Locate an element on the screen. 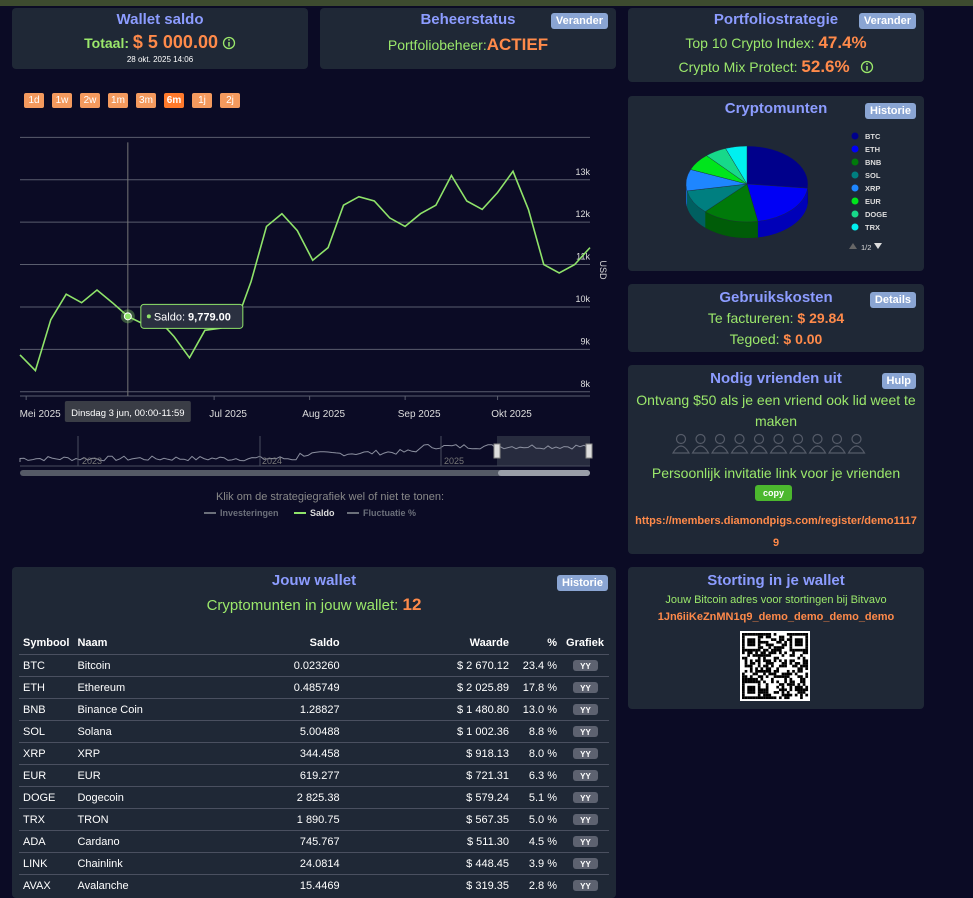 This screenshot has width=973, height=898. legend-item: BNB is located at coordinates (873, 162).